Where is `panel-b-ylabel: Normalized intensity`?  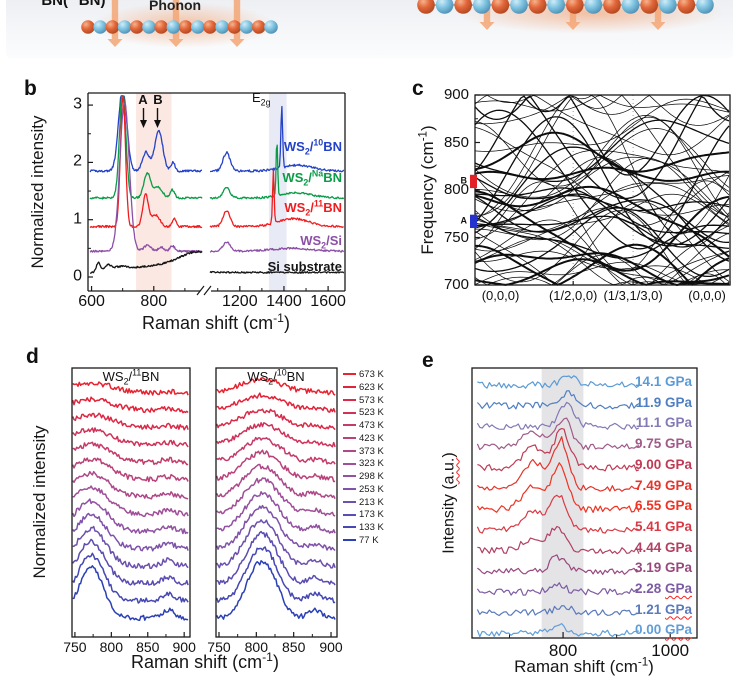
panel-b-ylabel: Normalized intensity is located at coordinates (38, 192).